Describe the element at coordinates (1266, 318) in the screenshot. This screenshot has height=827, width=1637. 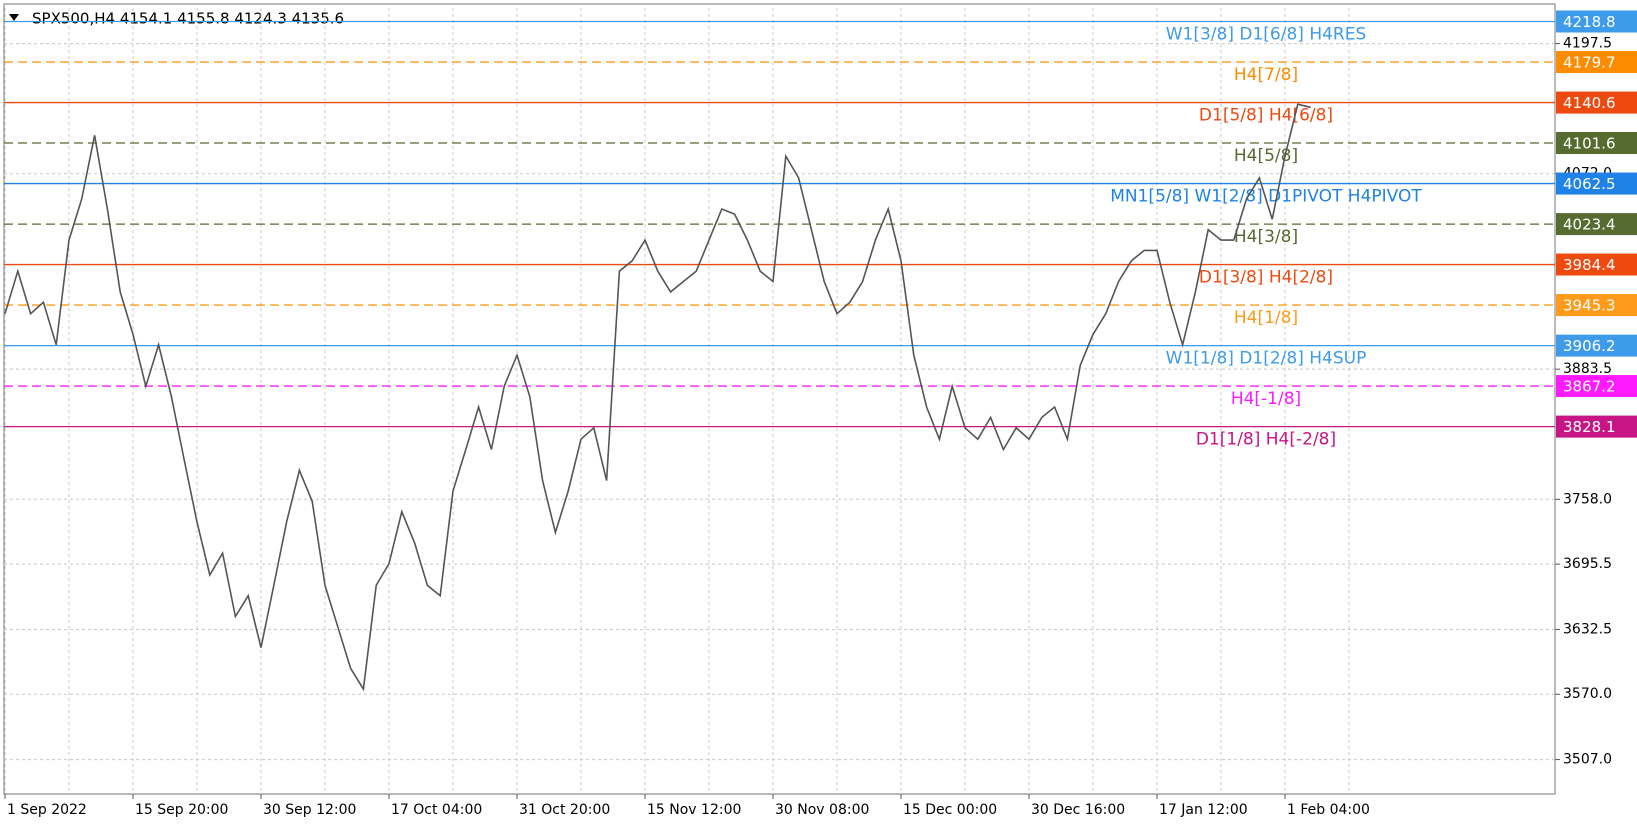
I see `level-label: H4[1/8]` at that location.